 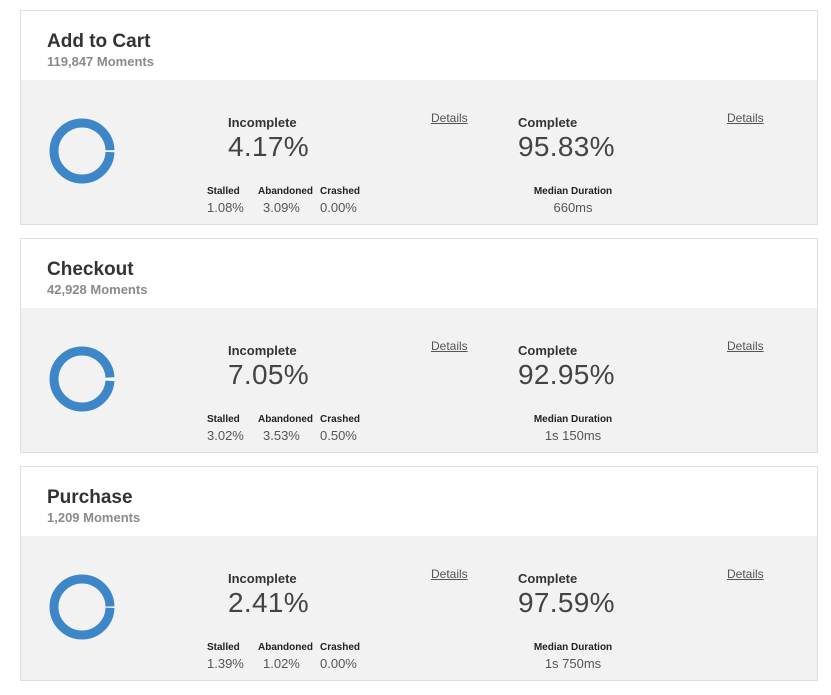 What do you see at coordinates (100, 61) in the screenshot?
I see `moment-count: 119,847 Moments` at bounding box center [100, 61].